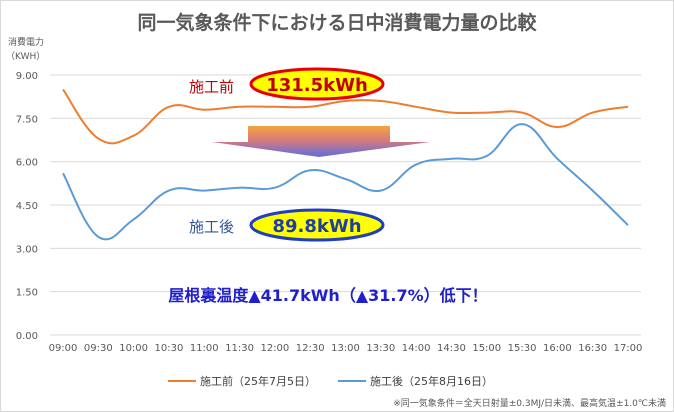  Describe the element at coordinates (310, 348) in the screenshot. I see `x-tick-label: 12:30` at that location.